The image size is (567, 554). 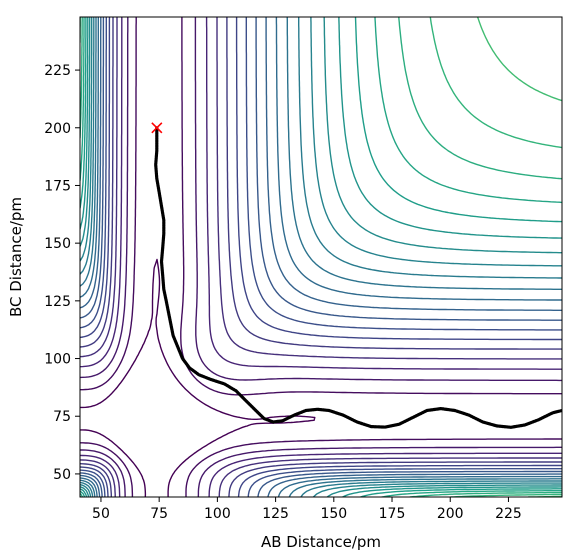 What do you see at coordinates (62, 273) in the screenshot?
I see `y-axis-ticks: 50 75 100 125 150 175 200 225` at bounding box center [62, 273].